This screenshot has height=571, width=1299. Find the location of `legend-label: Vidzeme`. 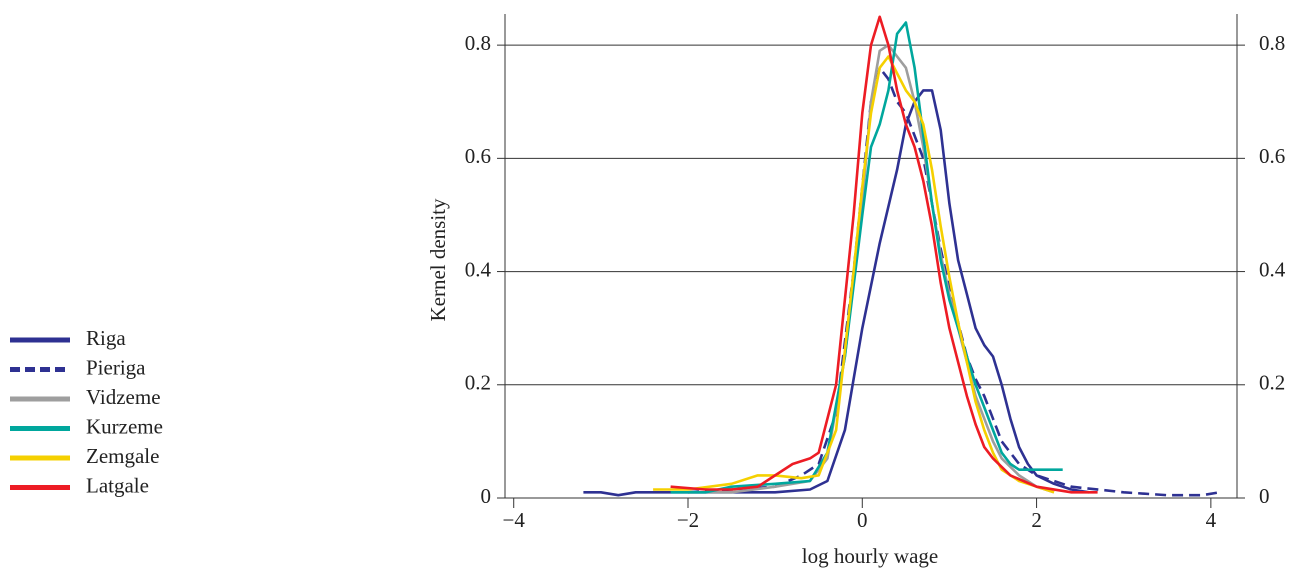

legend-label: Vidzeme is located at coordinates (123, 397).